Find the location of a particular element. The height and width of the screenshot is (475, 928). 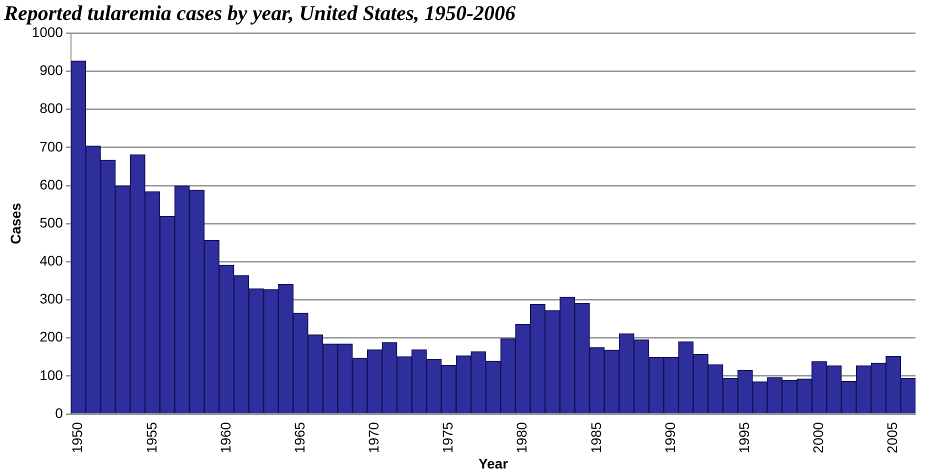

x-tick-label: 1990 is located at coordinates (670, 438).